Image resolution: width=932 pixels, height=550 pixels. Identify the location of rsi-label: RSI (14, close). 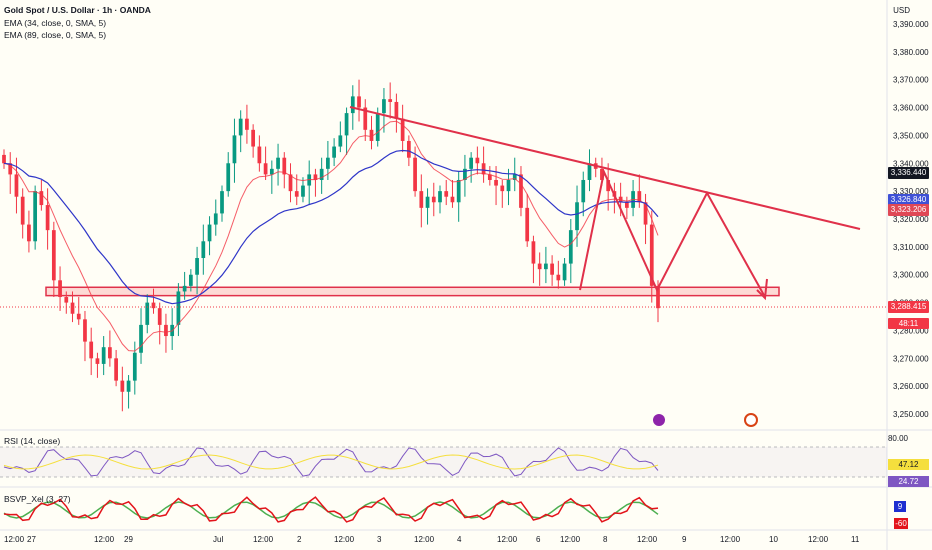
(32, 441).